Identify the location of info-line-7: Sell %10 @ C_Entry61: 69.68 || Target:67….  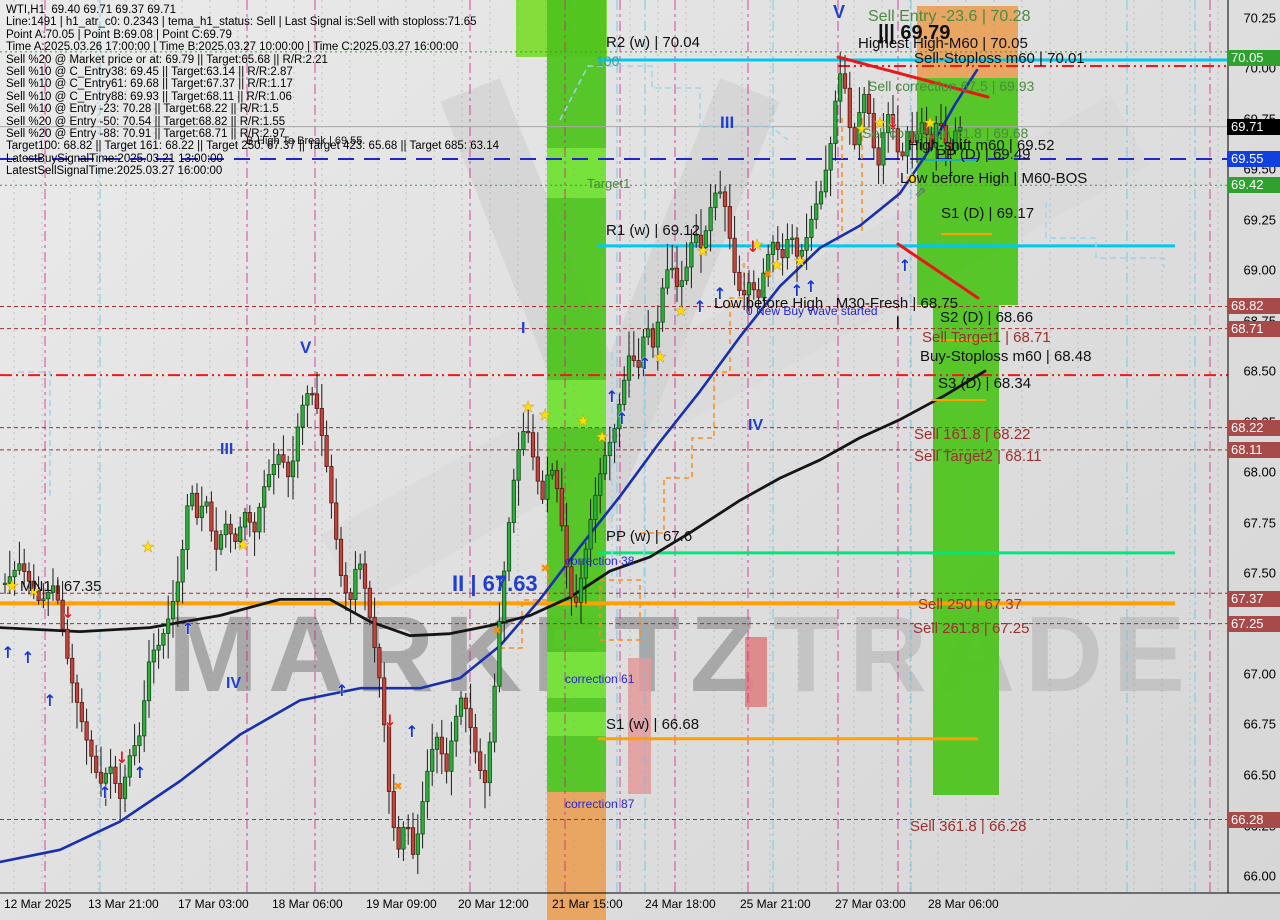
(149, 84).